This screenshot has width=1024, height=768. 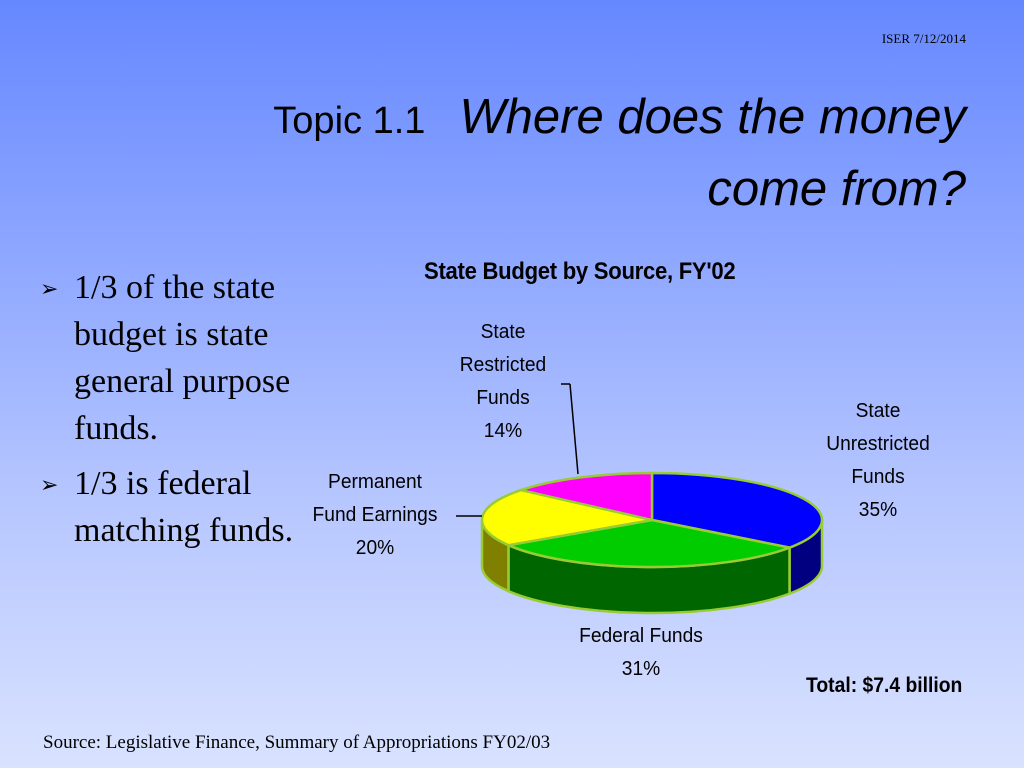 What do you see at coordinates (184, 507) in the screenshot?
I see `bullet-text: 1/3 is federal matching funds.` at bounding box center [184, 507].